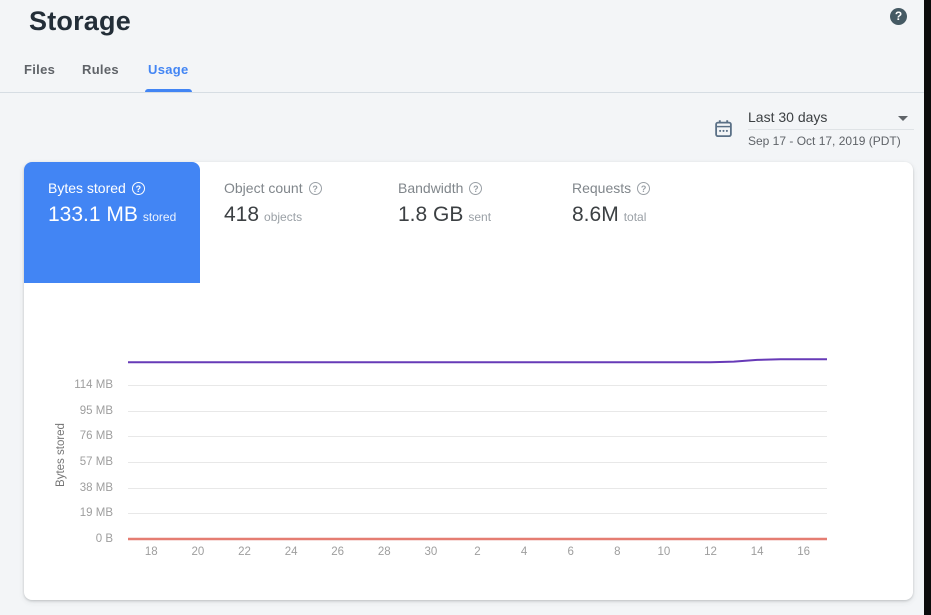 The width and height of the screenshot is (931, 615). I want to click on date-range-label: Last 30 days, so click(788, 117).